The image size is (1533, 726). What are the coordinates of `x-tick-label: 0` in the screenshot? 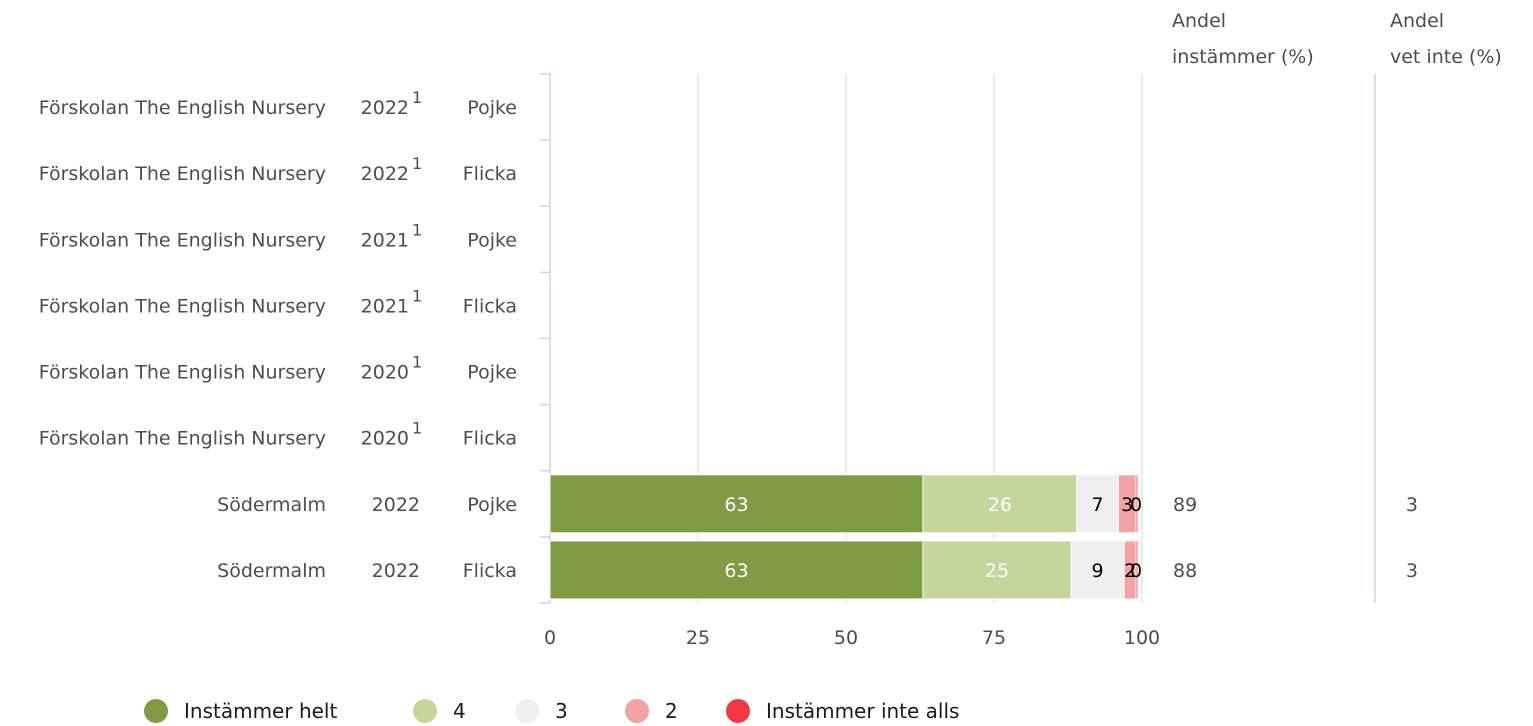 It's located at (550, 638).